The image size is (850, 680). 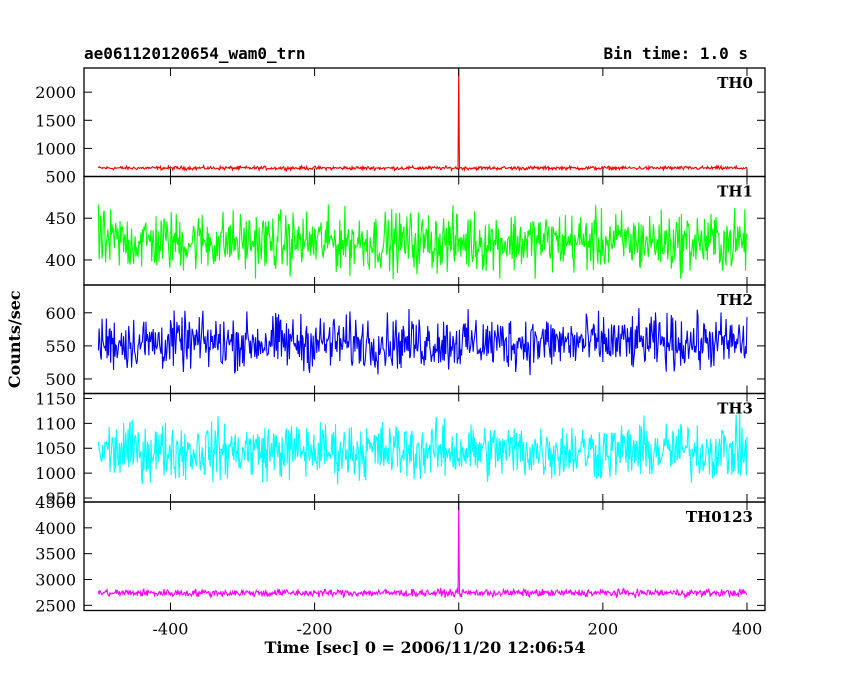 I want to click on y-tick-label: 1500, so click(x=55, y=120).